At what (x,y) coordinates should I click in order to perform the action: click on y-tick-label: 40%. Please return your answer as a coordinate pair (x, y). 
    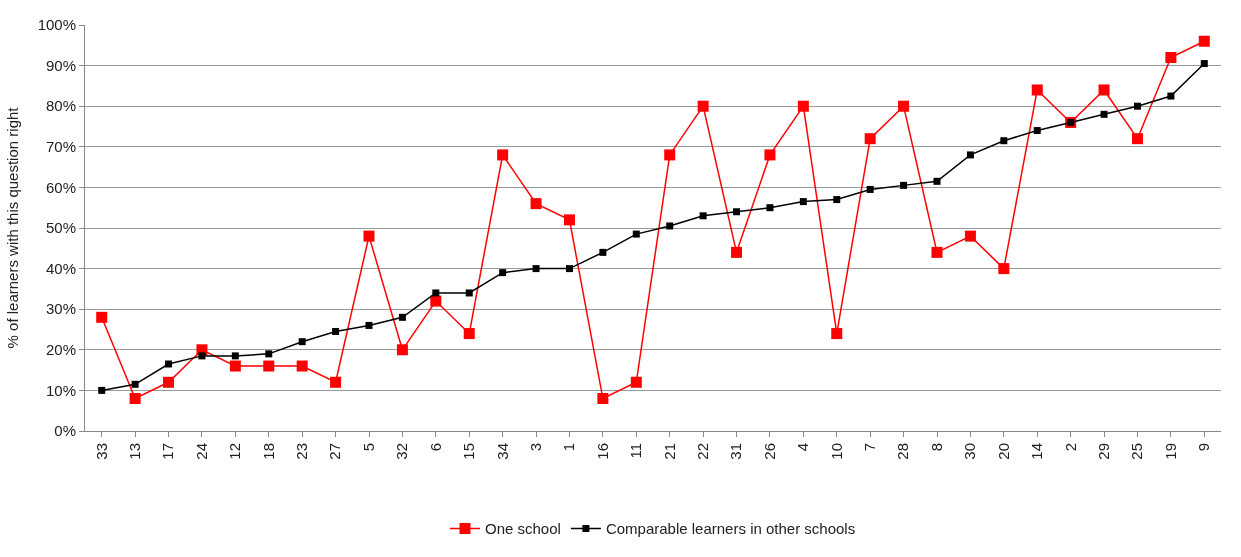
    Looking at the image, I should click on (60, 268).